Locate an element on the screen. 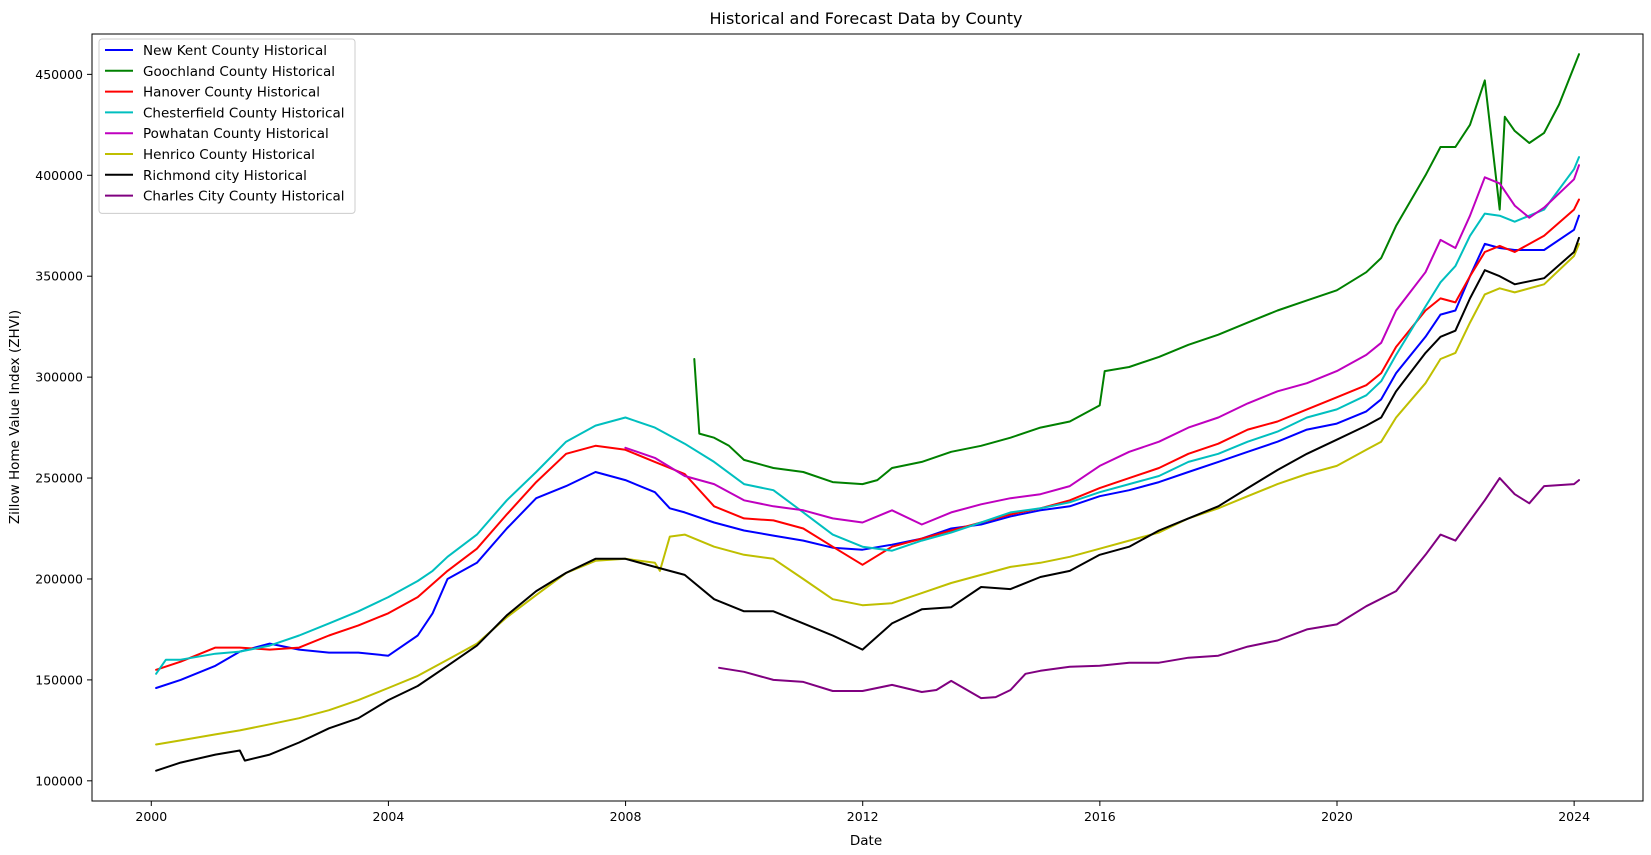  x-axis: 2000 2004 2008 2012 2016 2020 2024 is located at coordinates (862, 812).